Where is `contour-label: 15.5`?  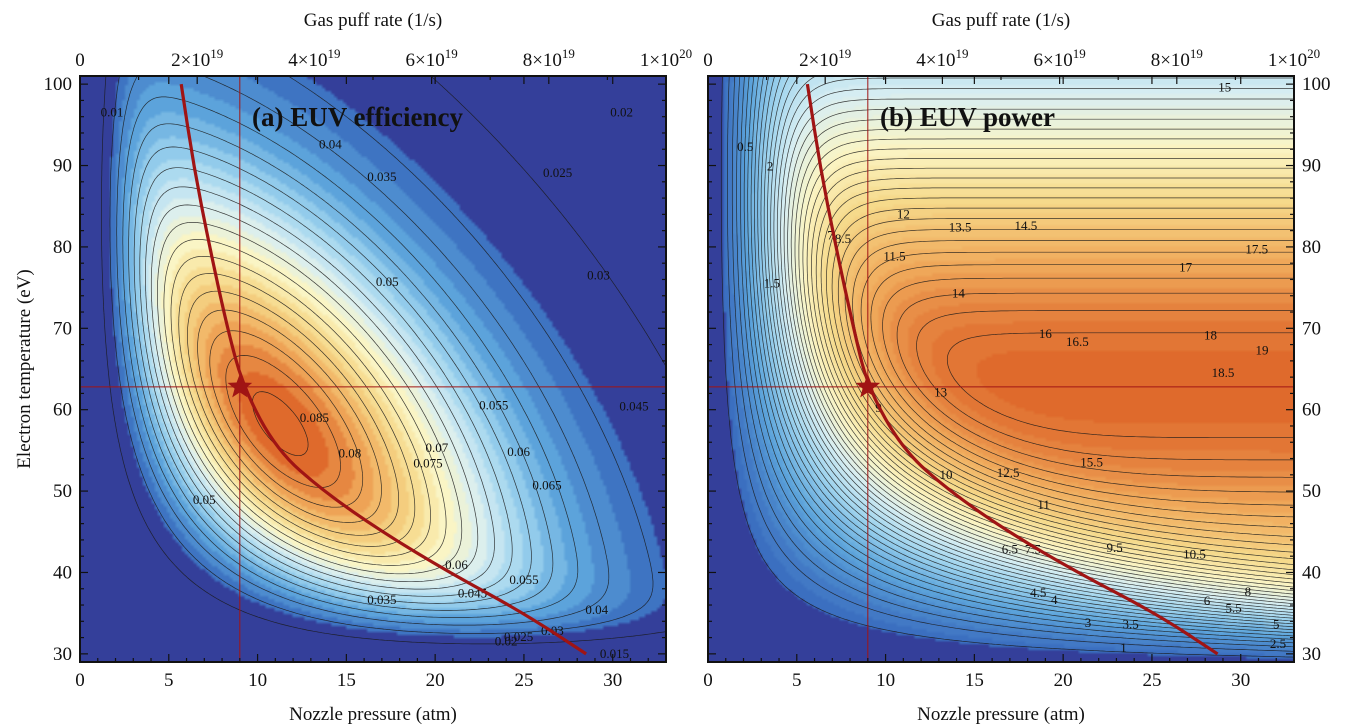
contour-label: 15.5 is located at coordinates (1091, 462).